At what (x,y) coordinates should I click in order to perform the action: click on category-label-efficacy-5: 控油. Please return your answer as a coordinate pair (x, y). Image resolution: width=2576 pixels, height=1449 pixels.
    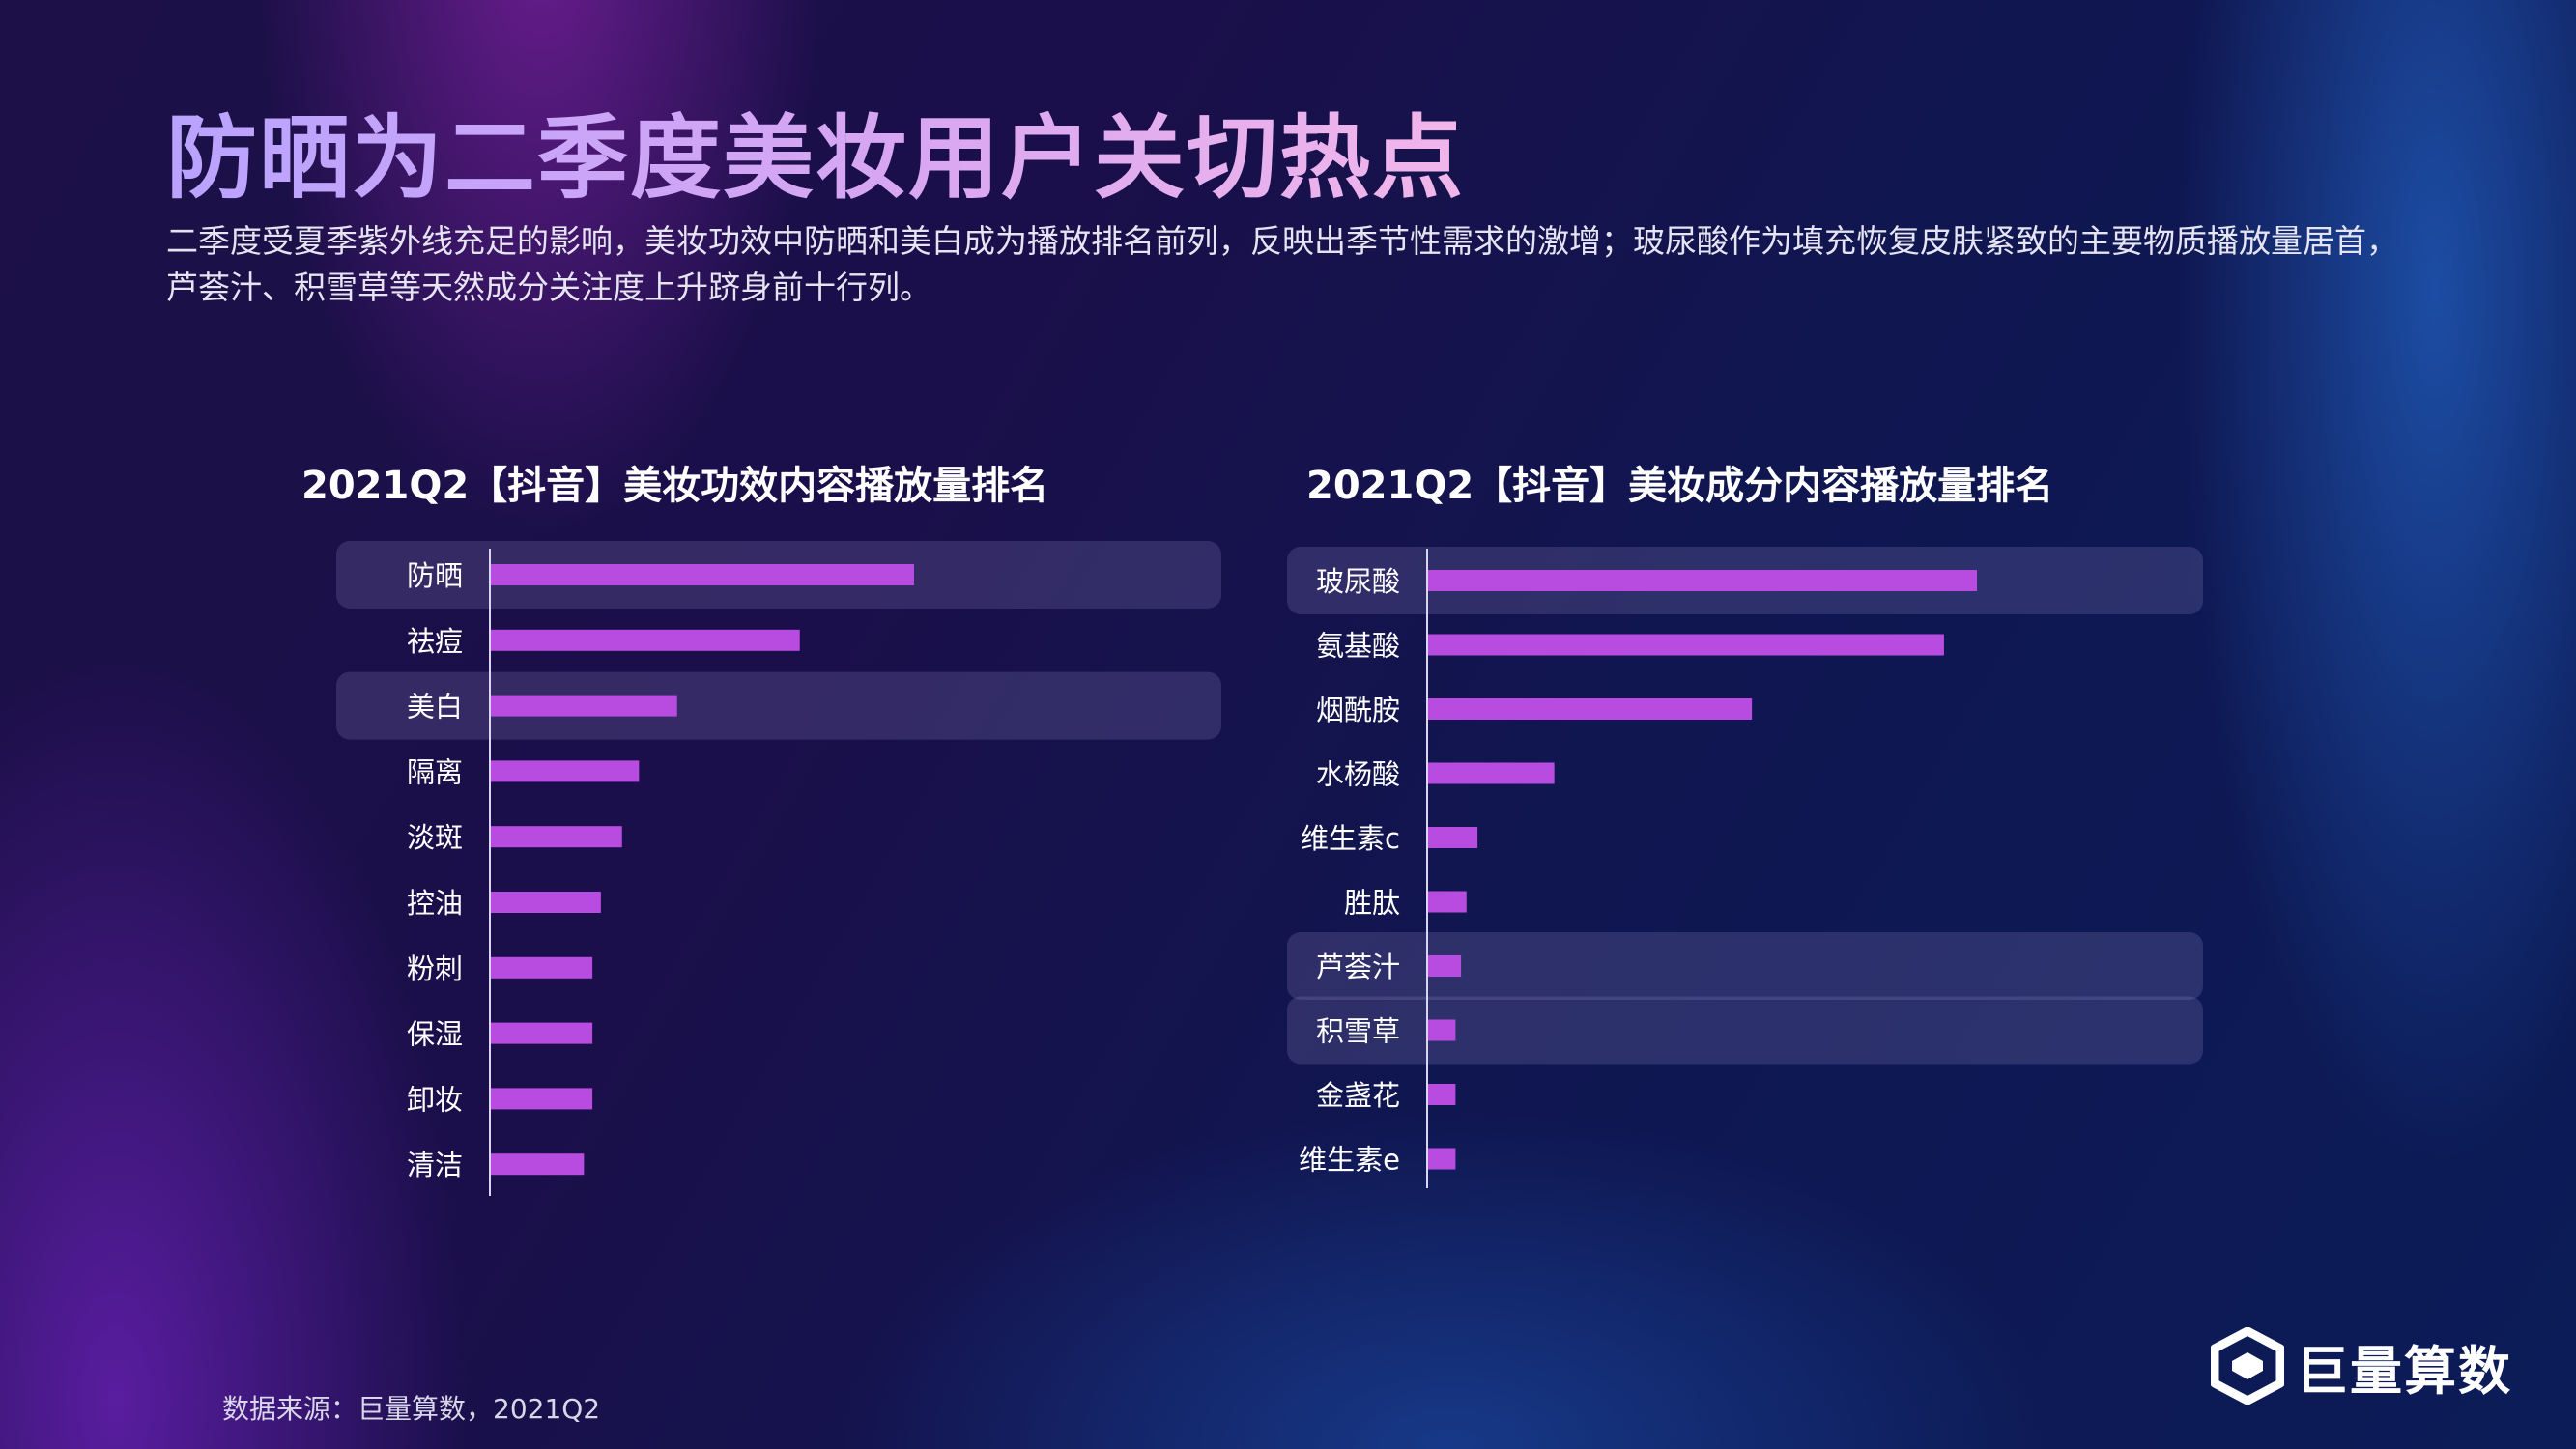
    Looking at the image, I should click on (435, 903).